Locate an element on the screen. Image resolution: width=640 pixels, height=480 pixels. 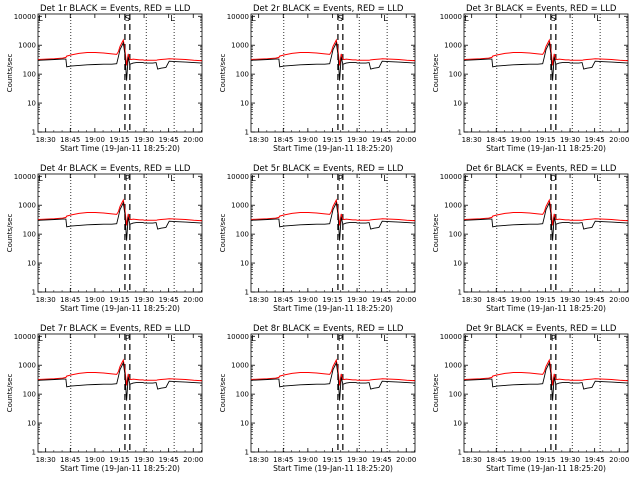
chart-title: Det 8r BLACK = Events, RED = LLD is located at coordinates (328, 329).